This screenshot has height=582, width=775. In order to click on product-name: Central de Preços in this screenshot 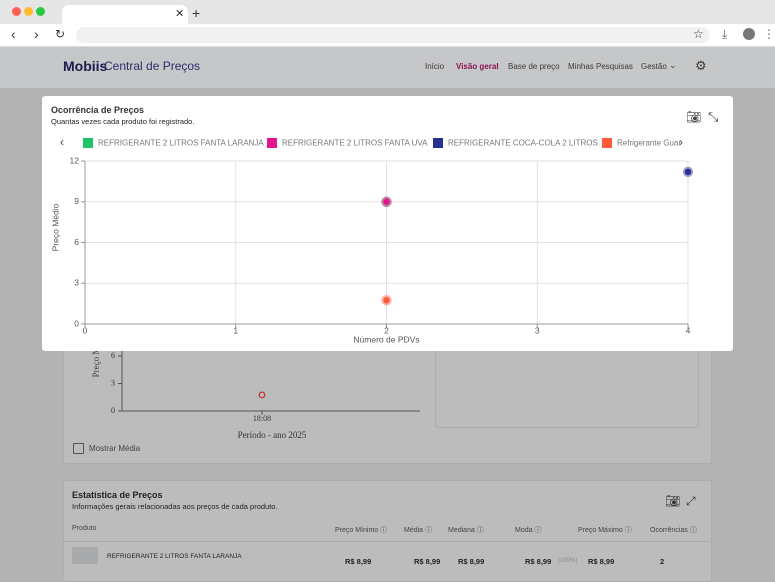, I will do `click(152, 66)`.